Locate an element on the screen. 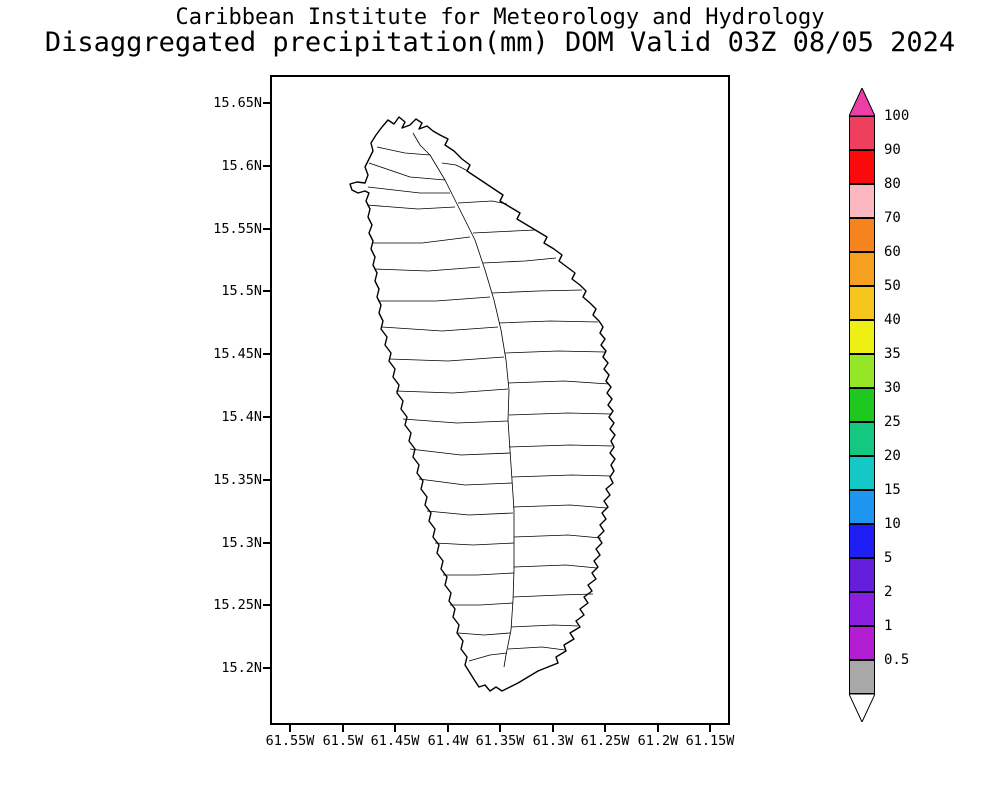 This screenshot has height=800, width=1000. lat-tick-label: 15.65N is located at coordinates (237, 103).